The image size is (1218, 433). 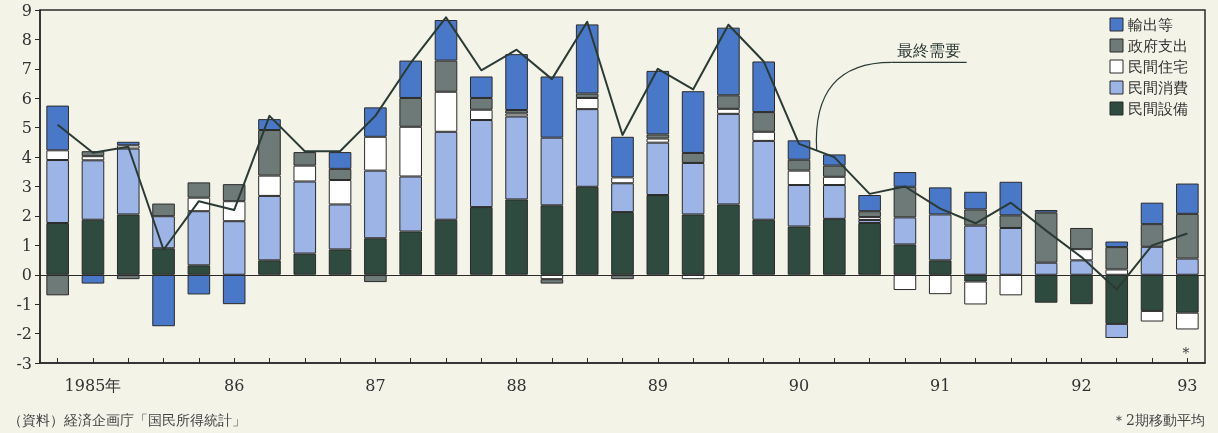 What do you see at coordinates (1158, 108) in the screenshot?
I see `legend-label: 民間設備` at bounding box center [1158, 108].